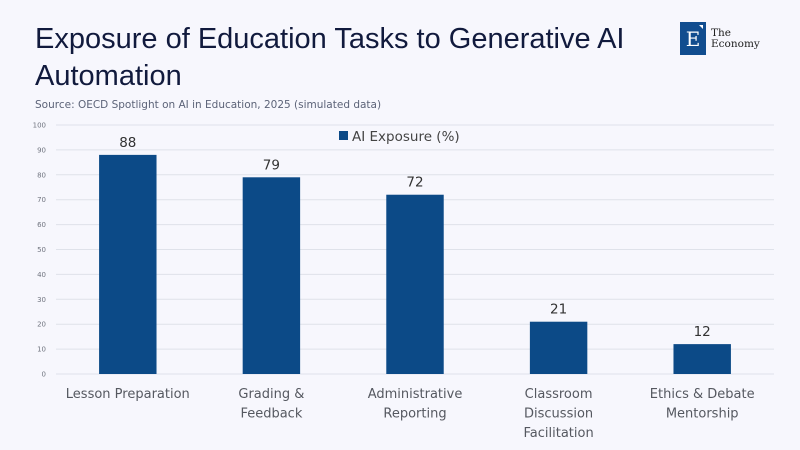 Image resolution: width=800 pixels, height=450 pixels. I want to click on legend-swatch, so click(343, 135).